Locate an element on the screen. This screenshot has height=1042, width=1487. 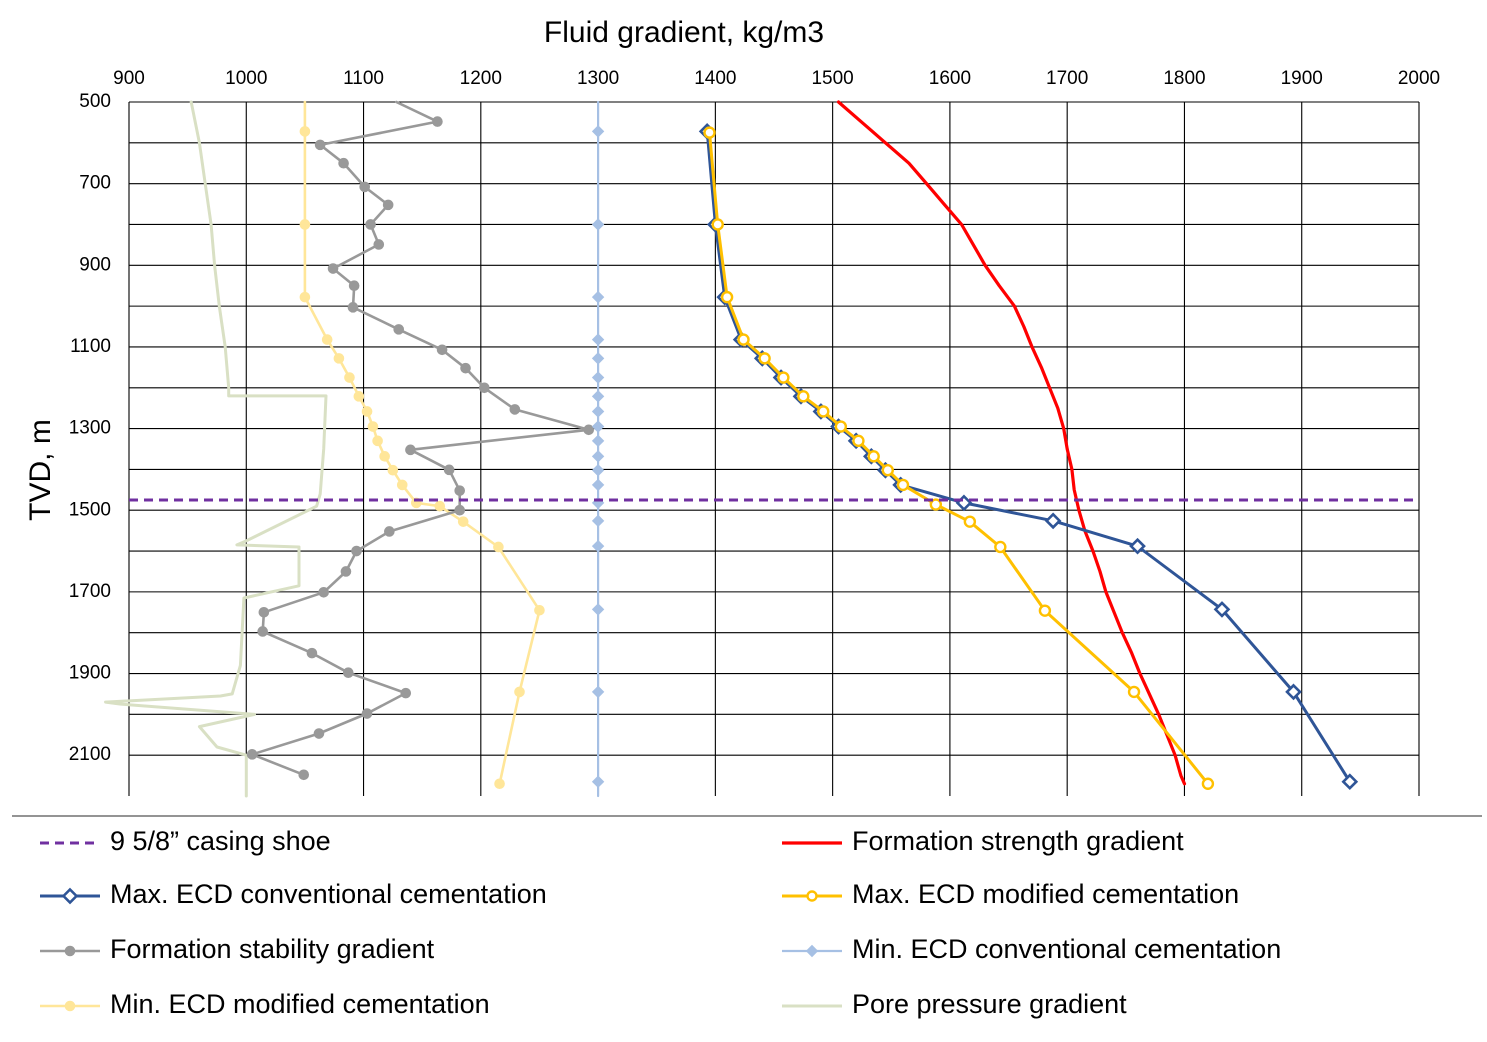
series-min-ecd-conventional-cementation is located at coordinates (598, 449).